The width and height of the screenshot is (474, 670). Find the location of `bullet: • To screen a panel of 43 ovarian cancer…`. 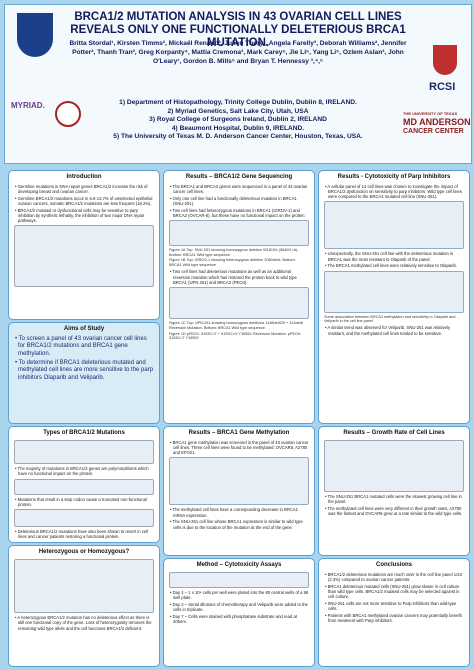

bullet: • To screen a panel of 43 ovarian cancer… is located at coordinates (81, 346).